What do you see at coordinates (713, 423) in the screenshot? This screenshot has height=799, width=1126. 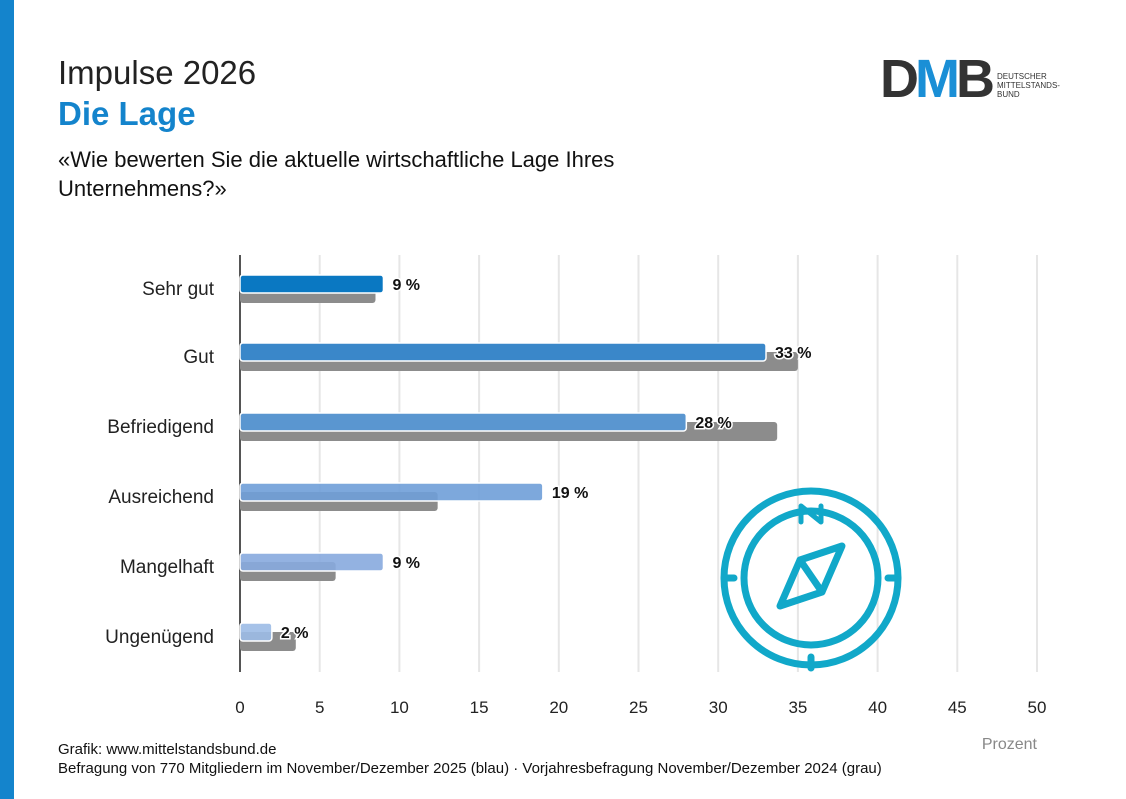 I see `data-label: 28 %` at bounding box center [713, 423].